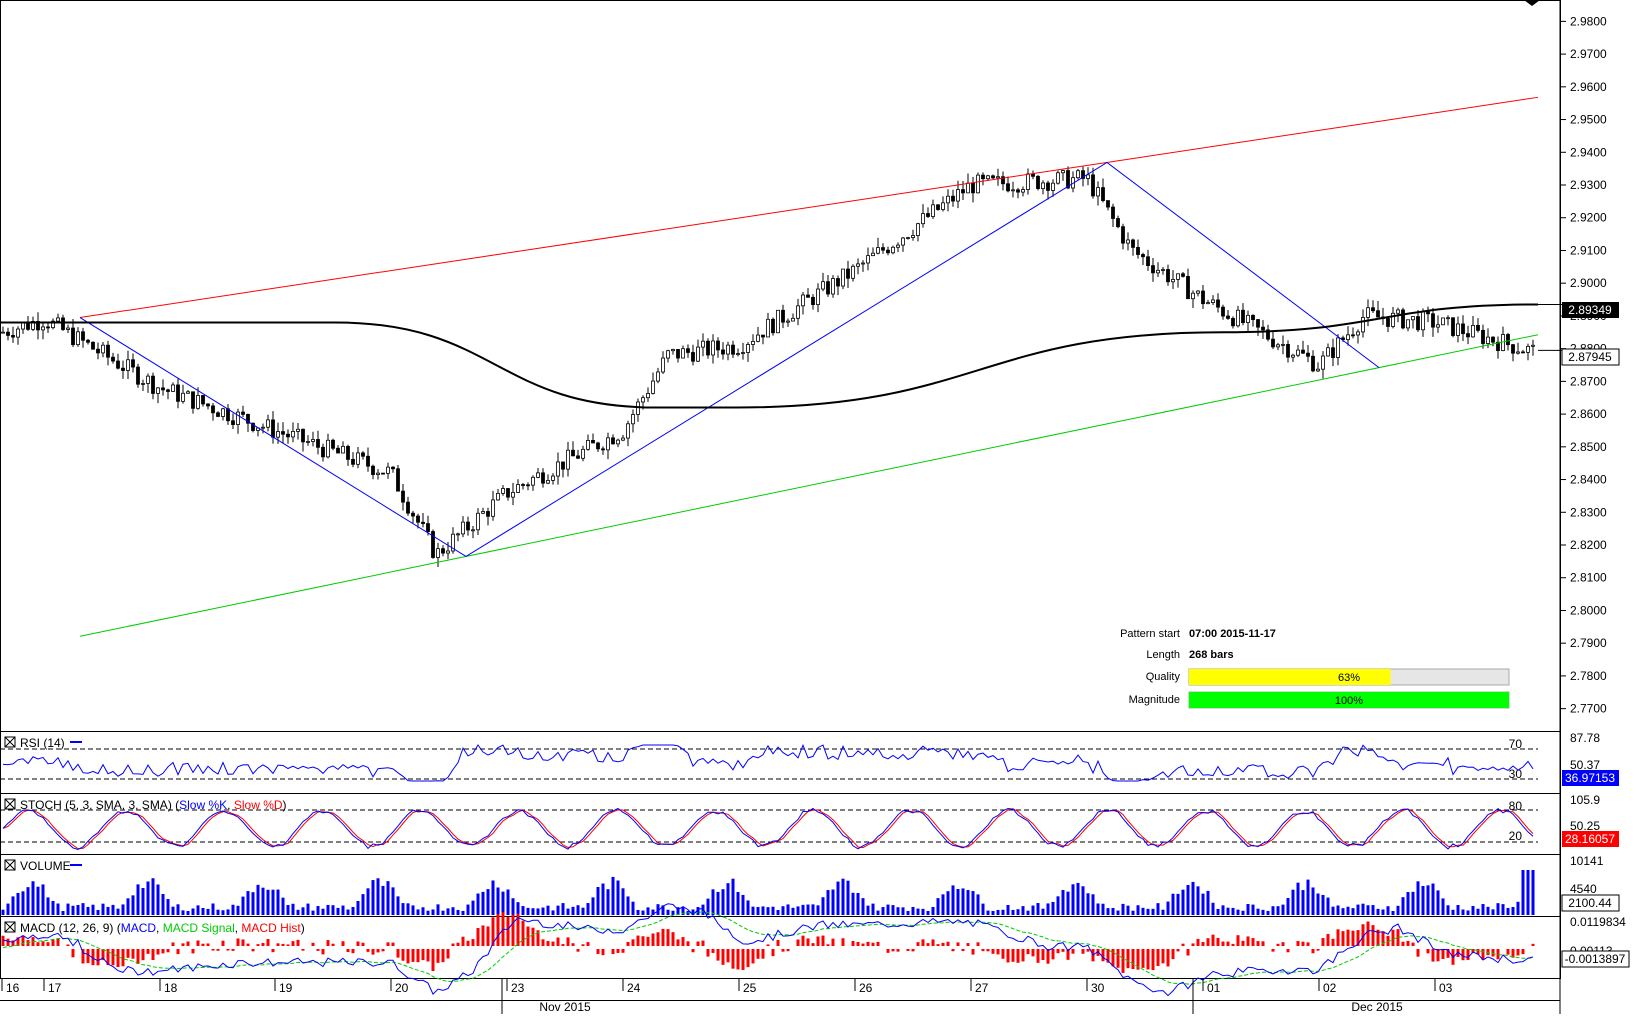 The height and width of the screenshot is (1019, 1651). Describe the element at coordinates (42, 743) in the screenshot. I see `rsi-title: RSI (14)` at that location.